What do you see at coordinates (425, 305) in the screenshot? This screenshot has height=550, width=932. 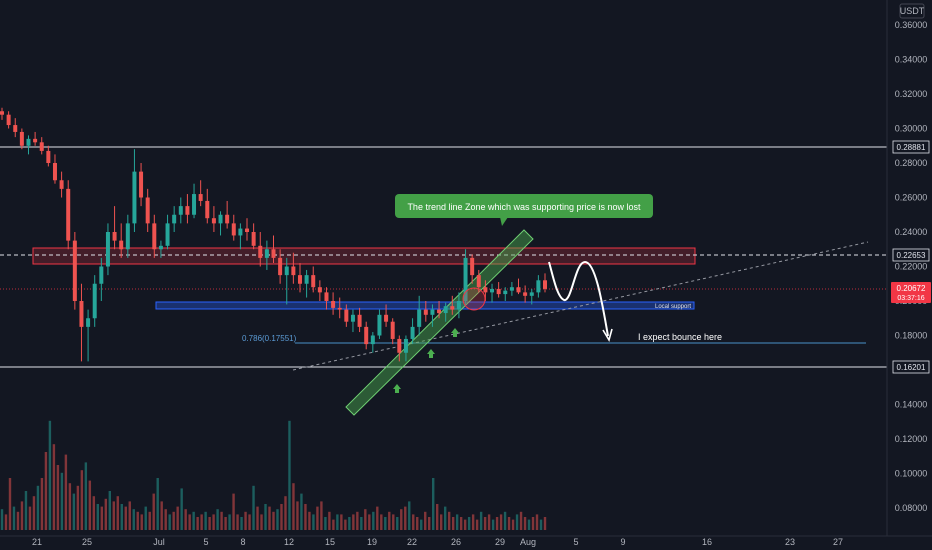 I see `local-support-zone` at bounding box center [425, 305].